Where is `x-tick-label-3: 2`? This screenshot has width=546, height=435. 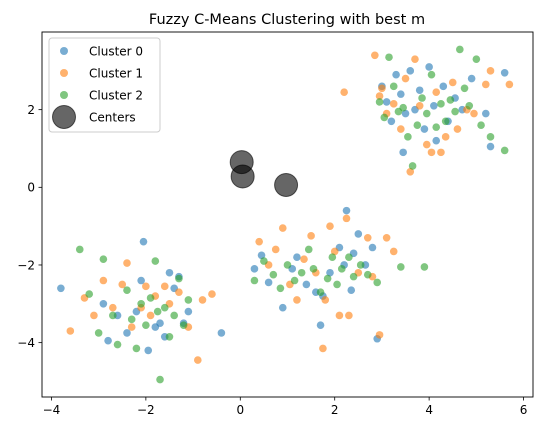
x-tick-label-3: 2 is located at coordinates (335, 410).